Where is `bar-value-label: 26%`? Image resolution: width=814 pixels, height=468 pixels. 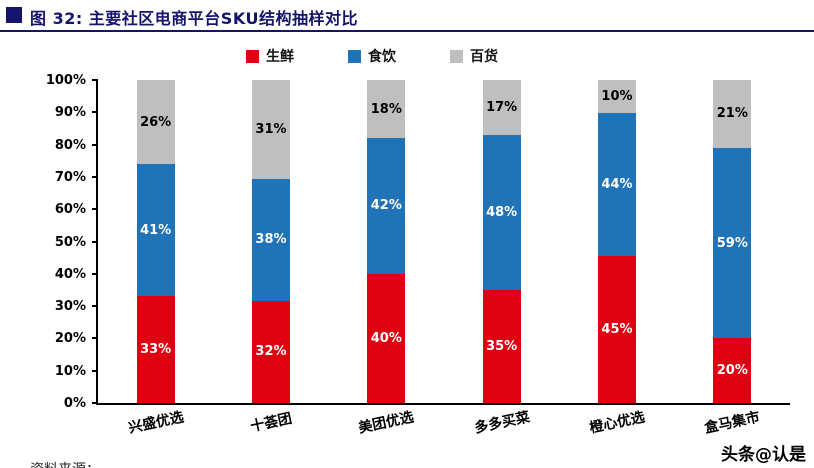
bar-value-label: 26% is located at coordinates (156, 122).